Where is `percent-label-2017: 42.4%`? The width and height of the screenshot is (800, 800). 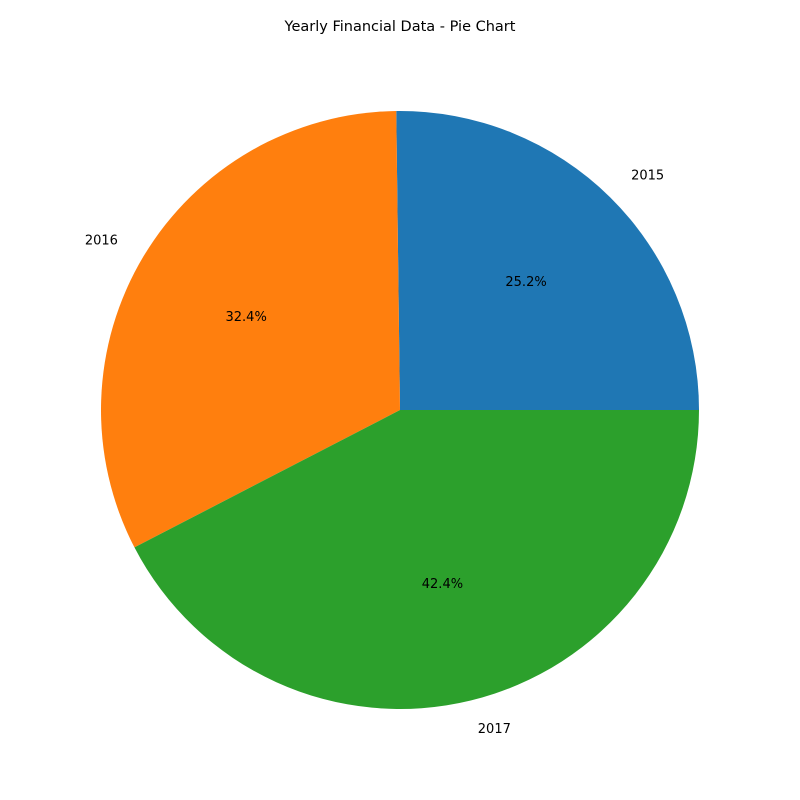
percent-label-2017: 42.4% is located at coordinates (442, 584).